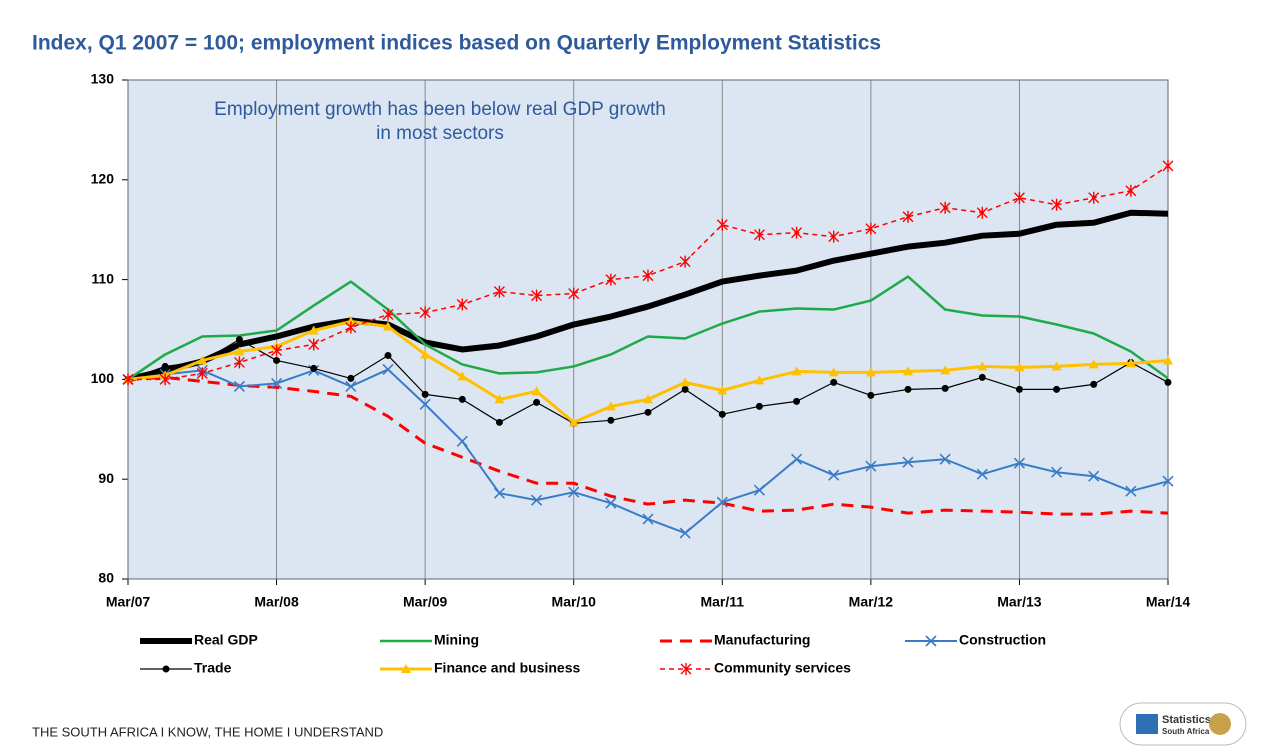 The image size is (1272, 754). I want to click on series-line, so click(648, 328).